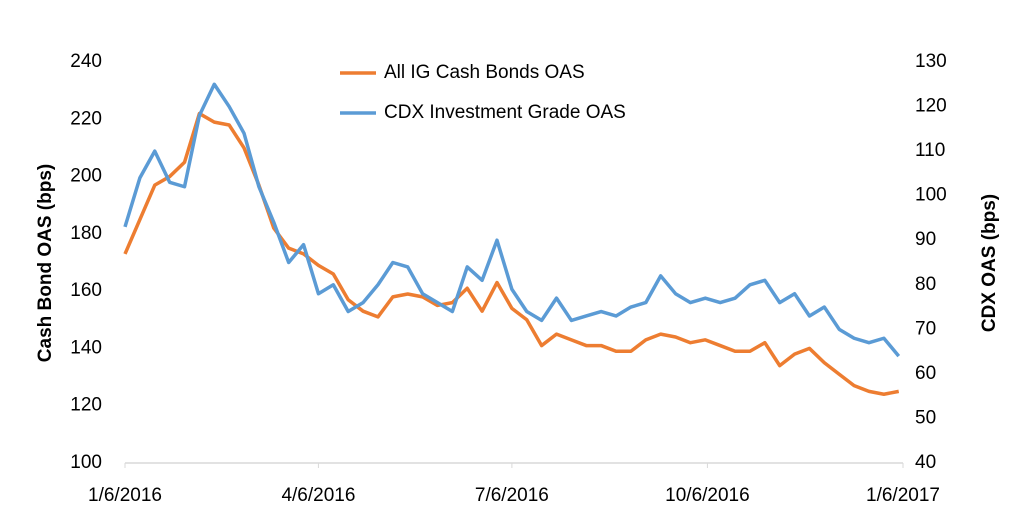  I want to click on legend-label: All IG Cash Bonds OAS, so click(484, 72).